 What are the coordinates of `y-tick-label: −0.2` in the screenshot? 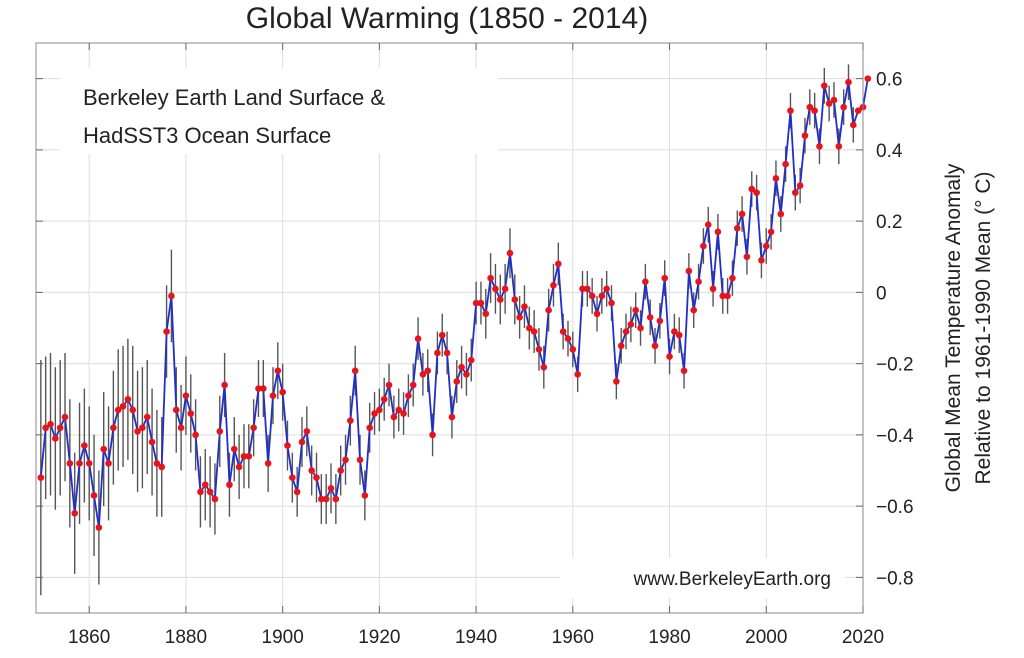 It's located at (895, 365).